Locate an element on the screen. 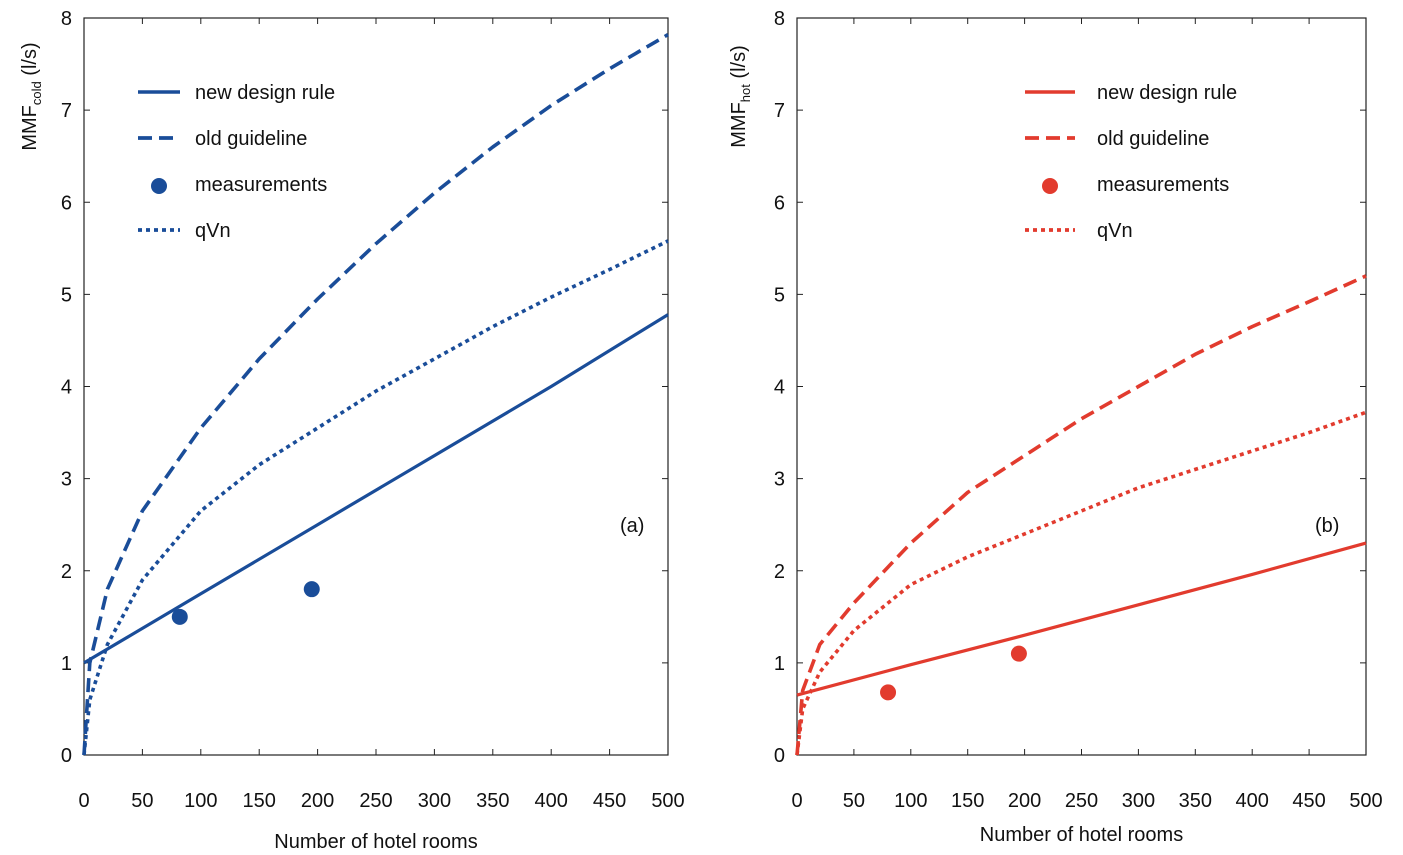 The image size is (1403, 855). y-axis-label: MMFhot (l/s) is located at coordinates (740, 96).